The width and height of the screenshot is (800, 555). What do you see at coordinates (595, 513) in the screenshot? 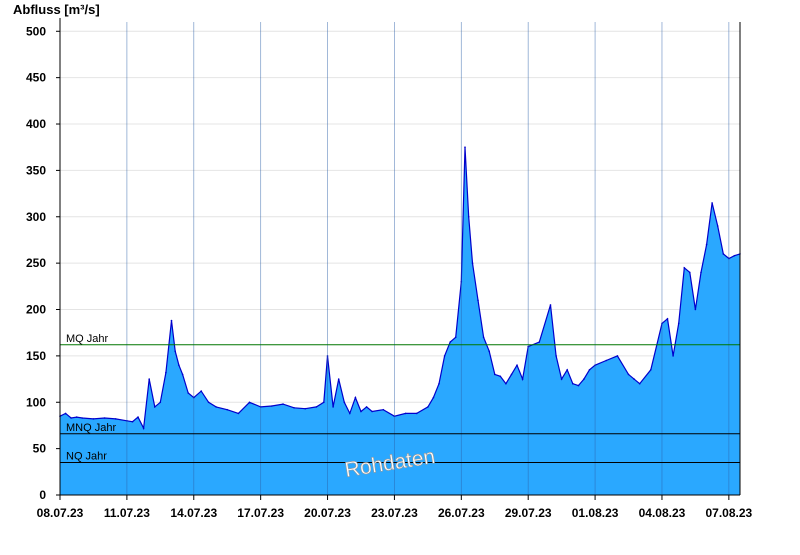
I see `x-tick-label: 01.08.23` at bounding box center [595, 513].